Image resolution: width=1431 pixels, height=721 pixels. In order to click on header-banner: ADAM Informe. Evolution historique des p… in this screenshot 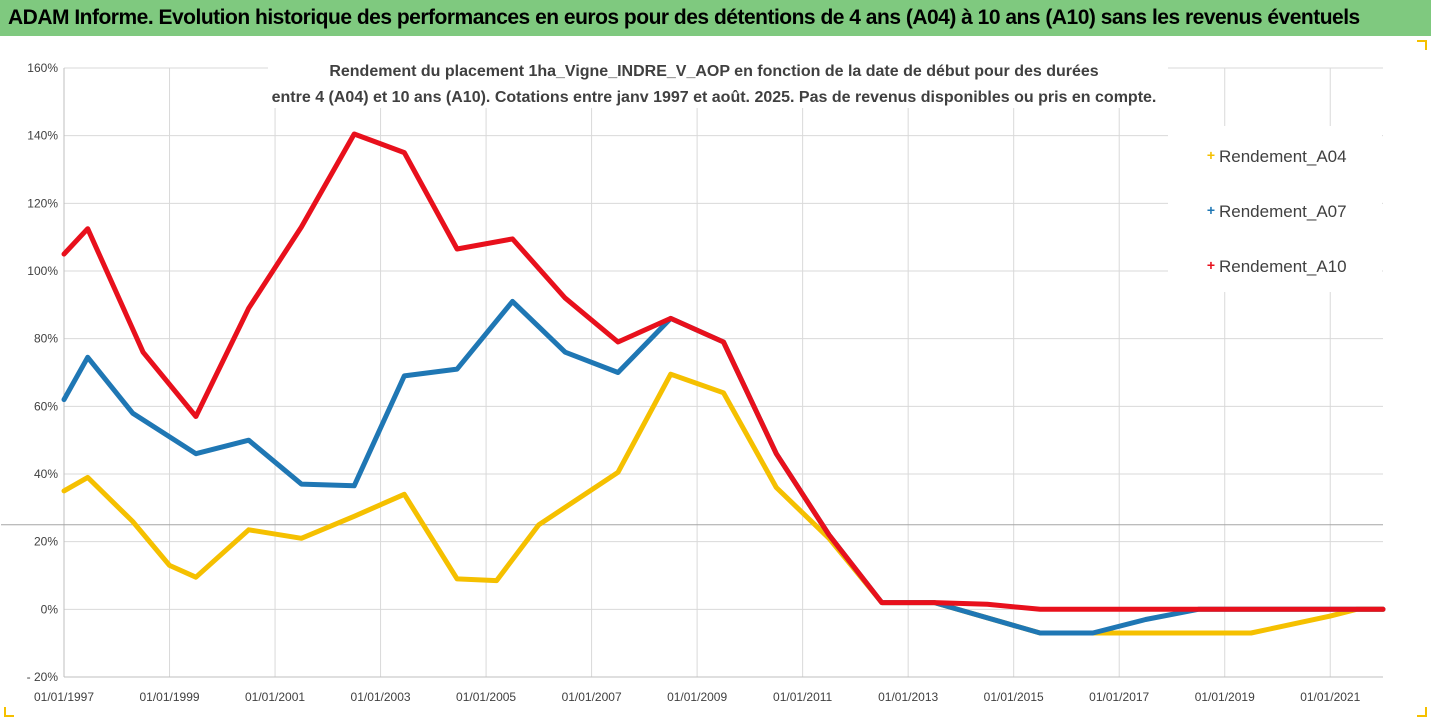, I will do `click(715, 18)`.